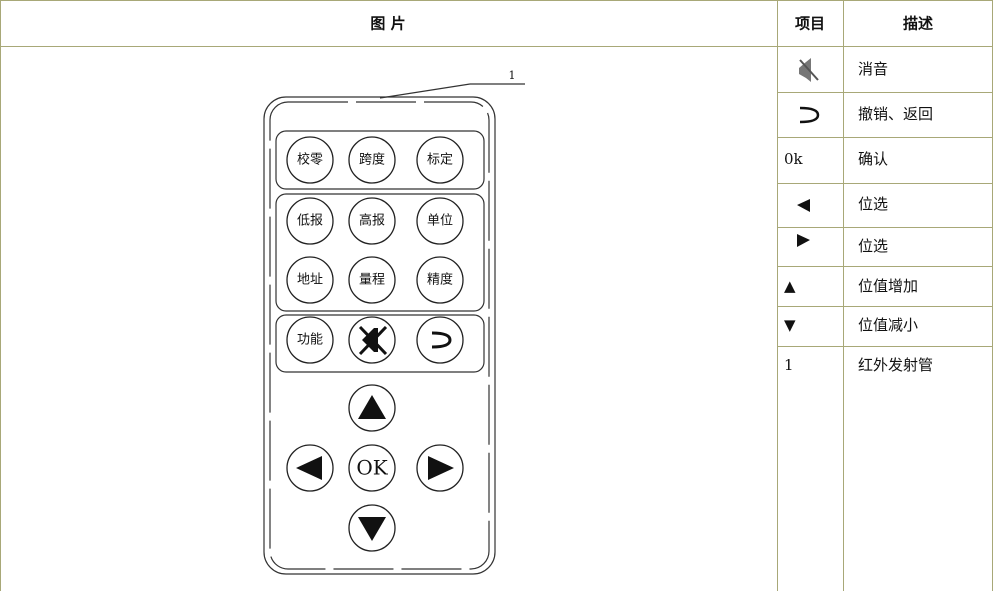 This screenshot has width=993, height=591. I want to click on right-glyph, so click(441, 468).